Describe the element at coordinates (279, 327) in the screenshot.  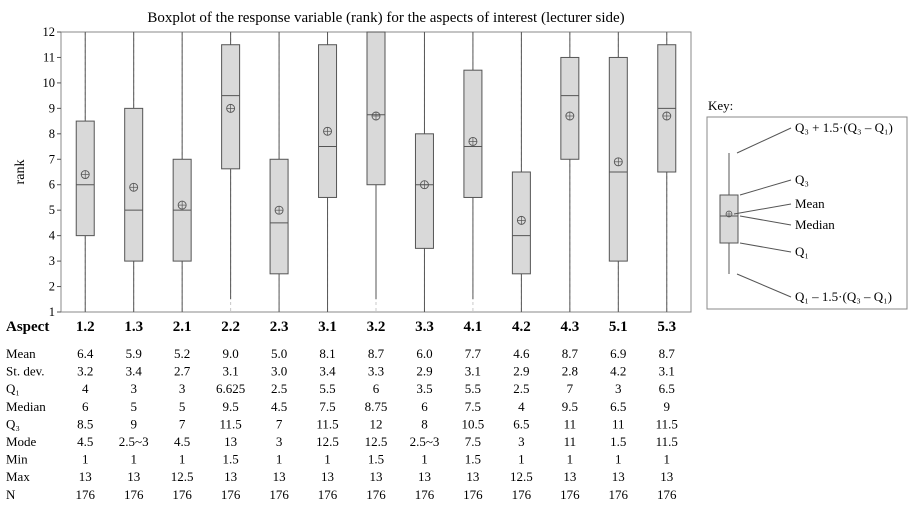
I see `table-header-aspect: 2.3` at that location.